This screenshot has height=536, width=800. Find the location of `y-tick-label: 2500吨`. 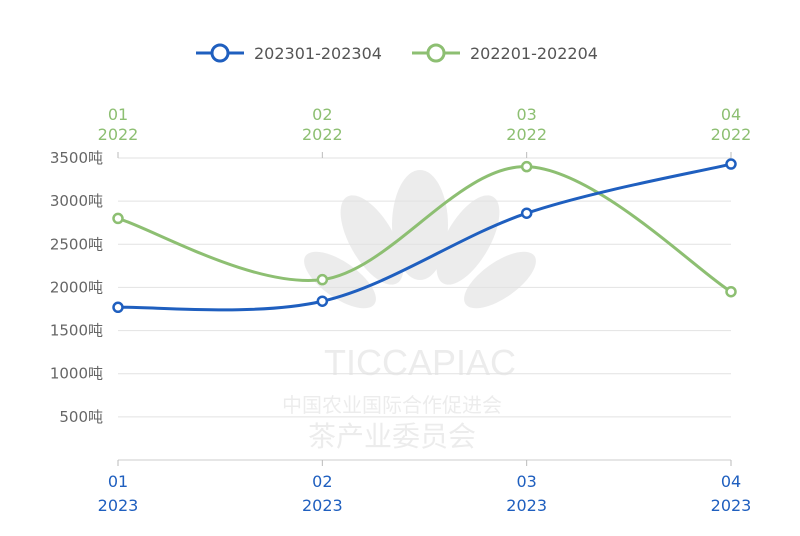

y-tick-label: 2500吨 is located at coordinates (76, 244).